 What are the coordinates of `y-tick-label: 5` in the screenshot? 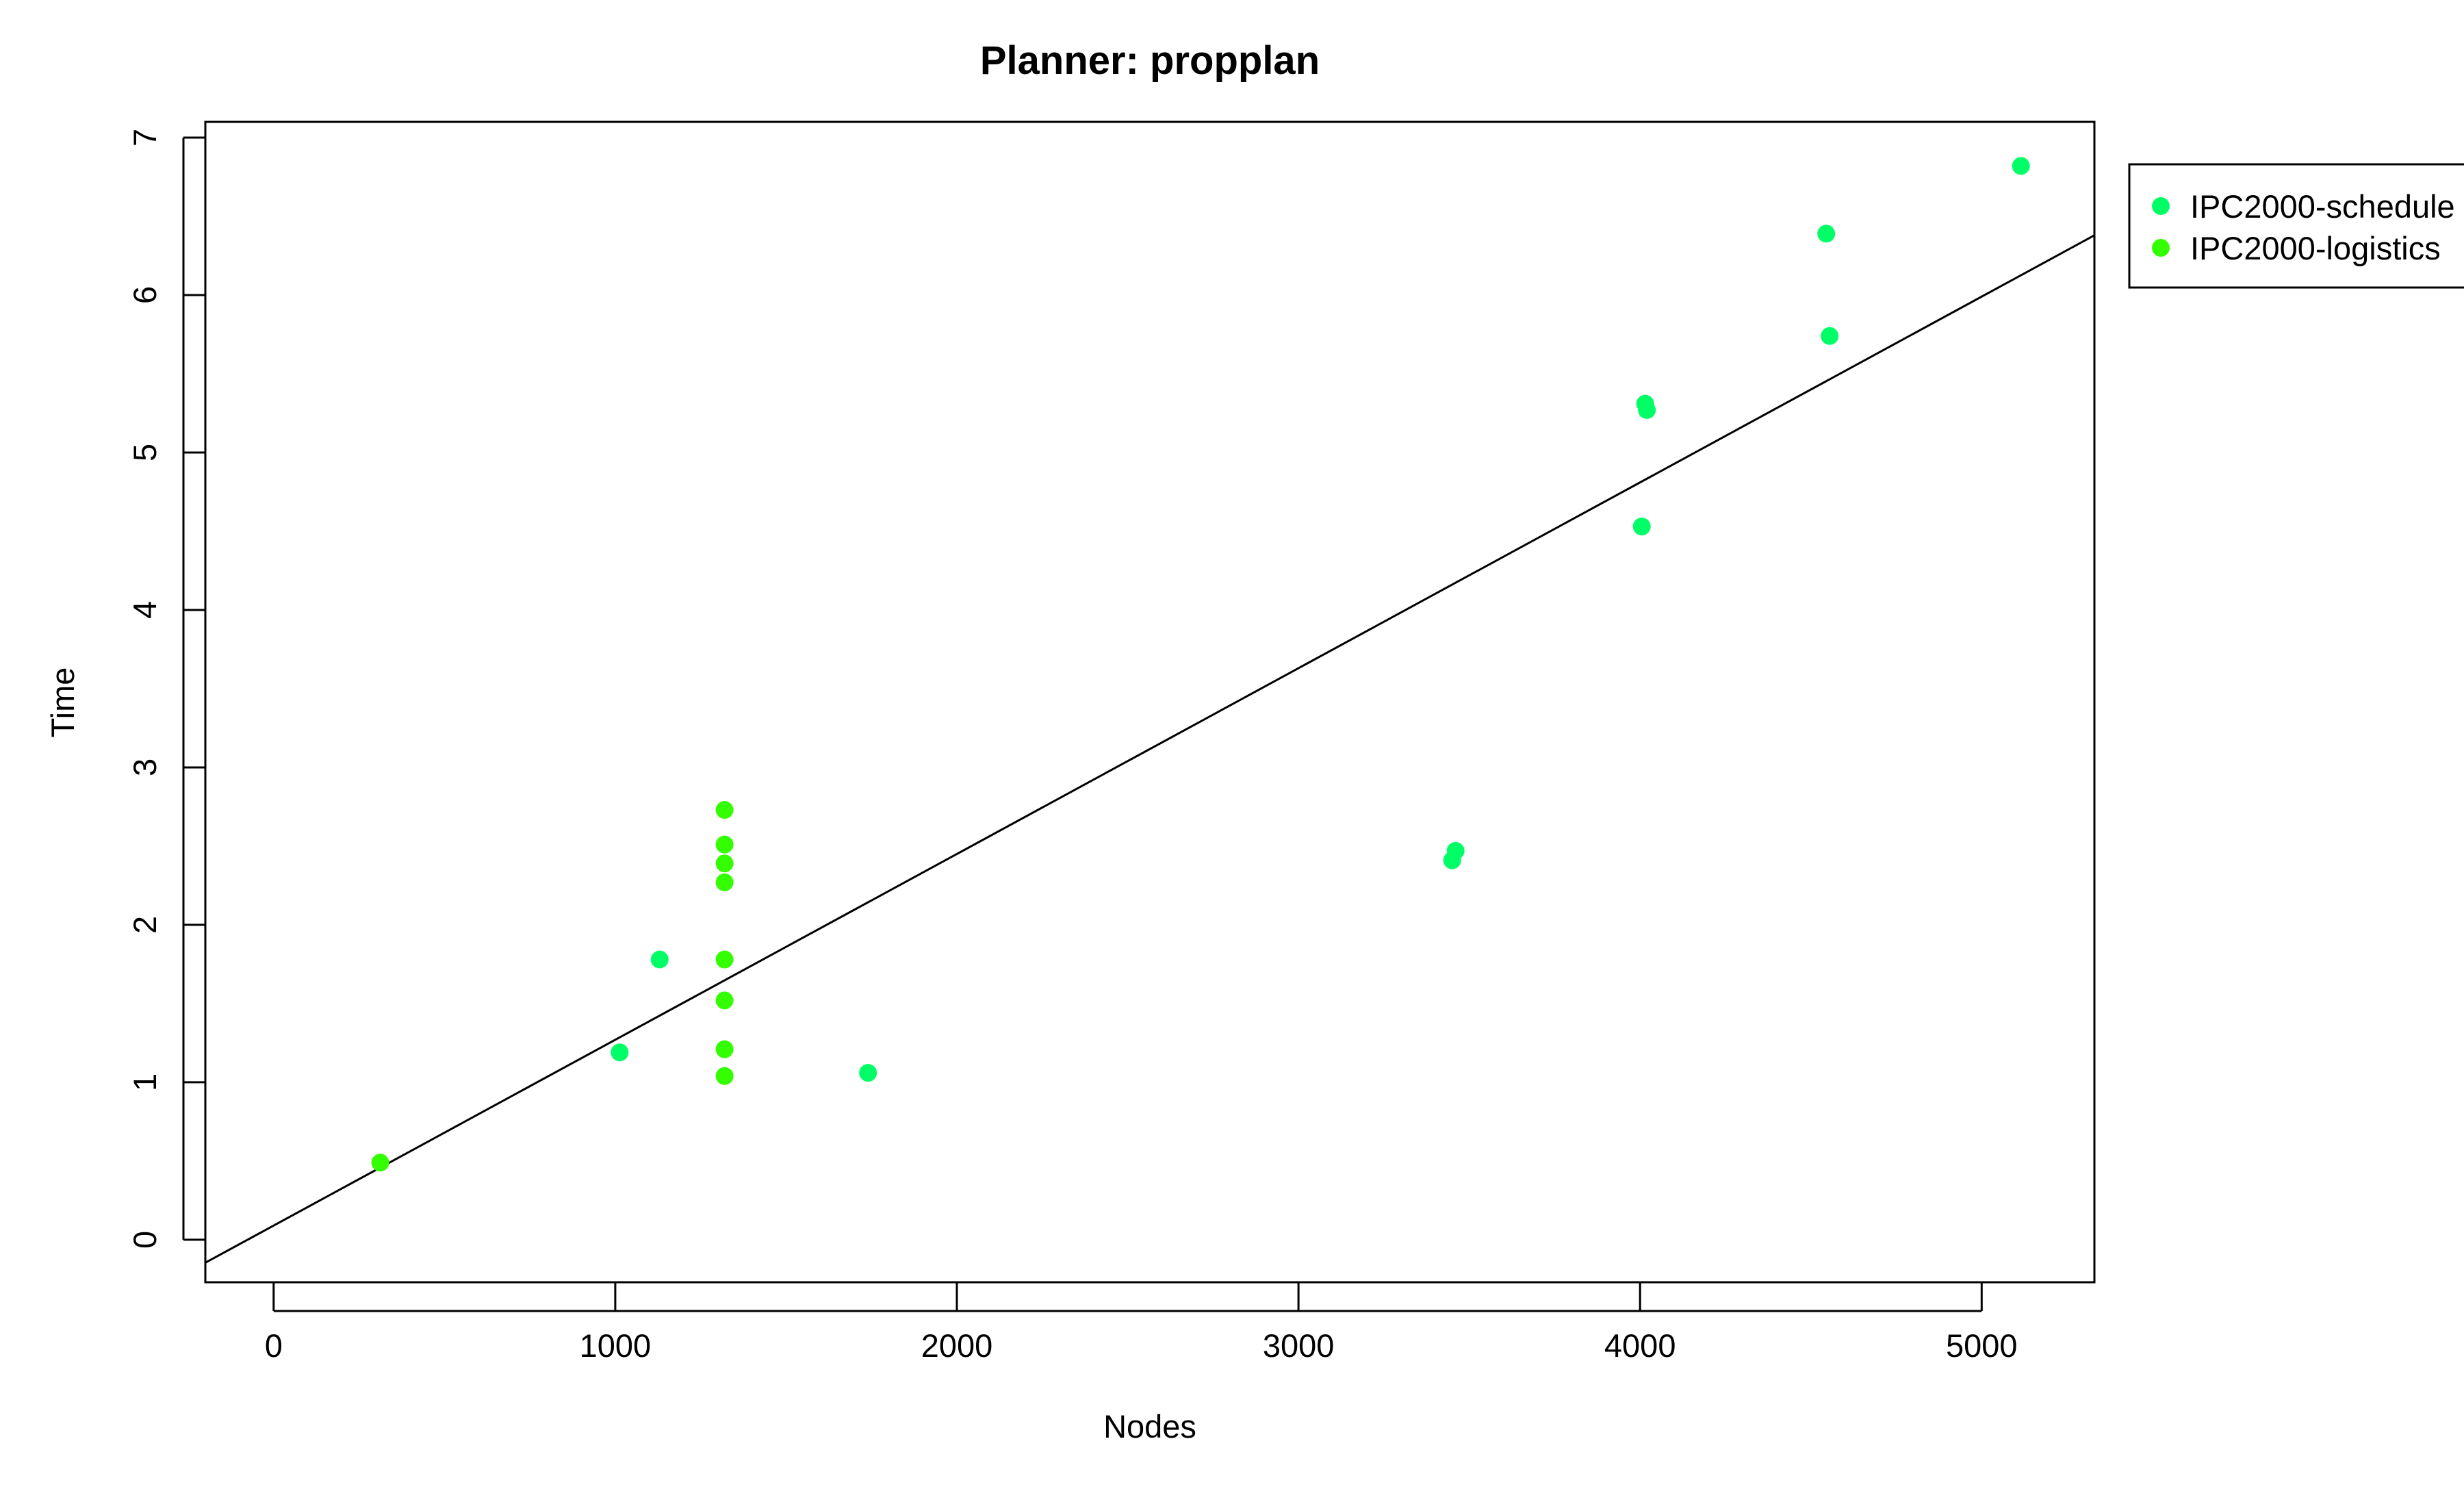 It's located at (145, 452).